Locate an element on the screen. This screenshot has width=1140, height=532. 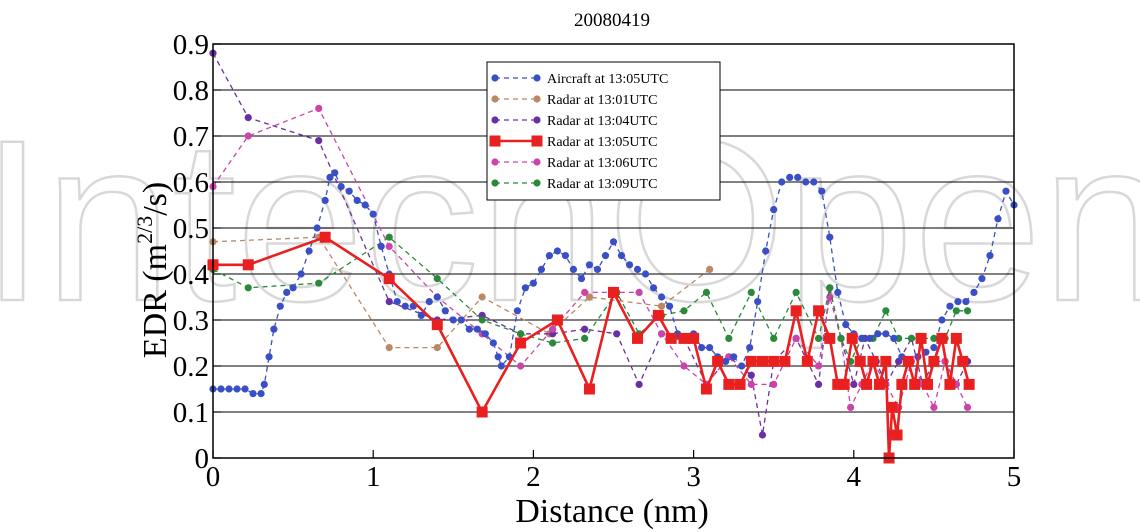
x-tick-label-4: 4 is located at coordinates (854, 477).